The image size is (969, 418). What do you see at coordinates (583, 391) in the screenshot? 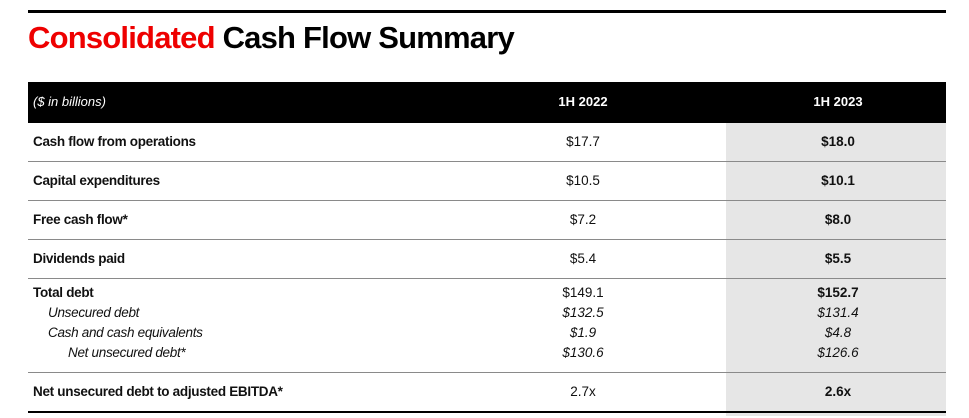
I see `value-1h2022: 2.7x` at bounding box center [583, 391].